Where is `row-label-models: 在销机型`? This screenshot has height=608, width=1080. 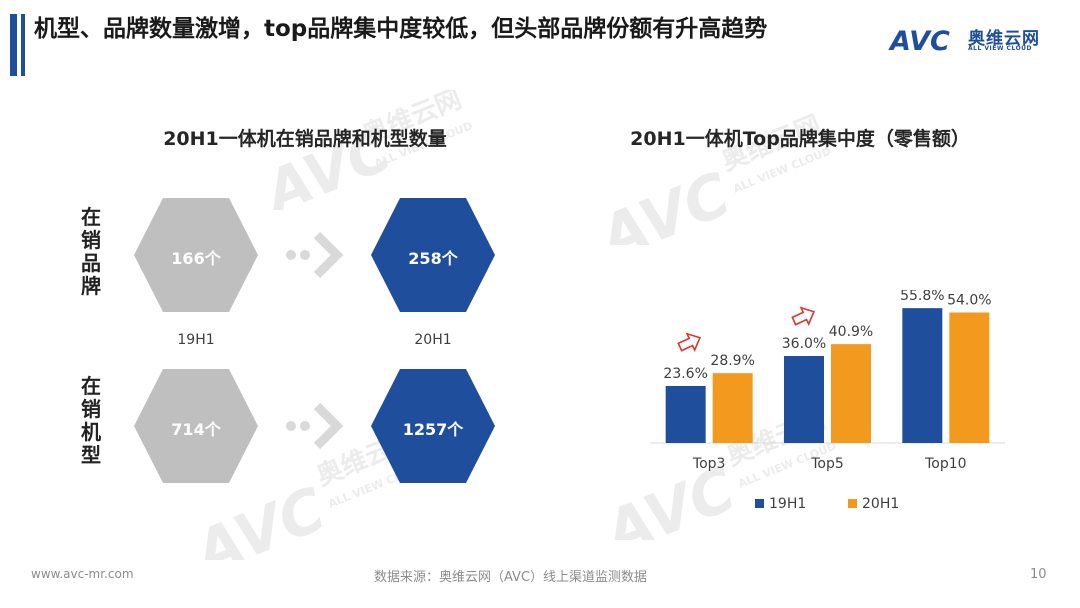 row-label-models: 在销机型 is located at coordinates (91, 421).